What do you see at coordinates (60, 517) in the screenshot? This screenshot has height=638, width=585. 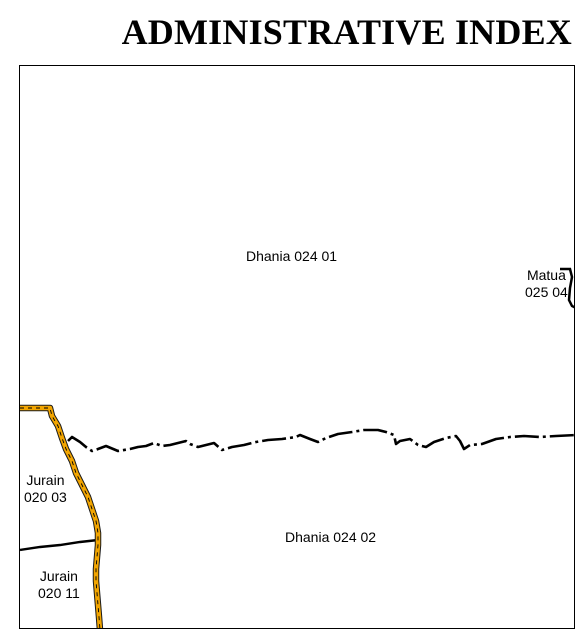 I see `district-boundary-dash` at bounding box center [60, 517].